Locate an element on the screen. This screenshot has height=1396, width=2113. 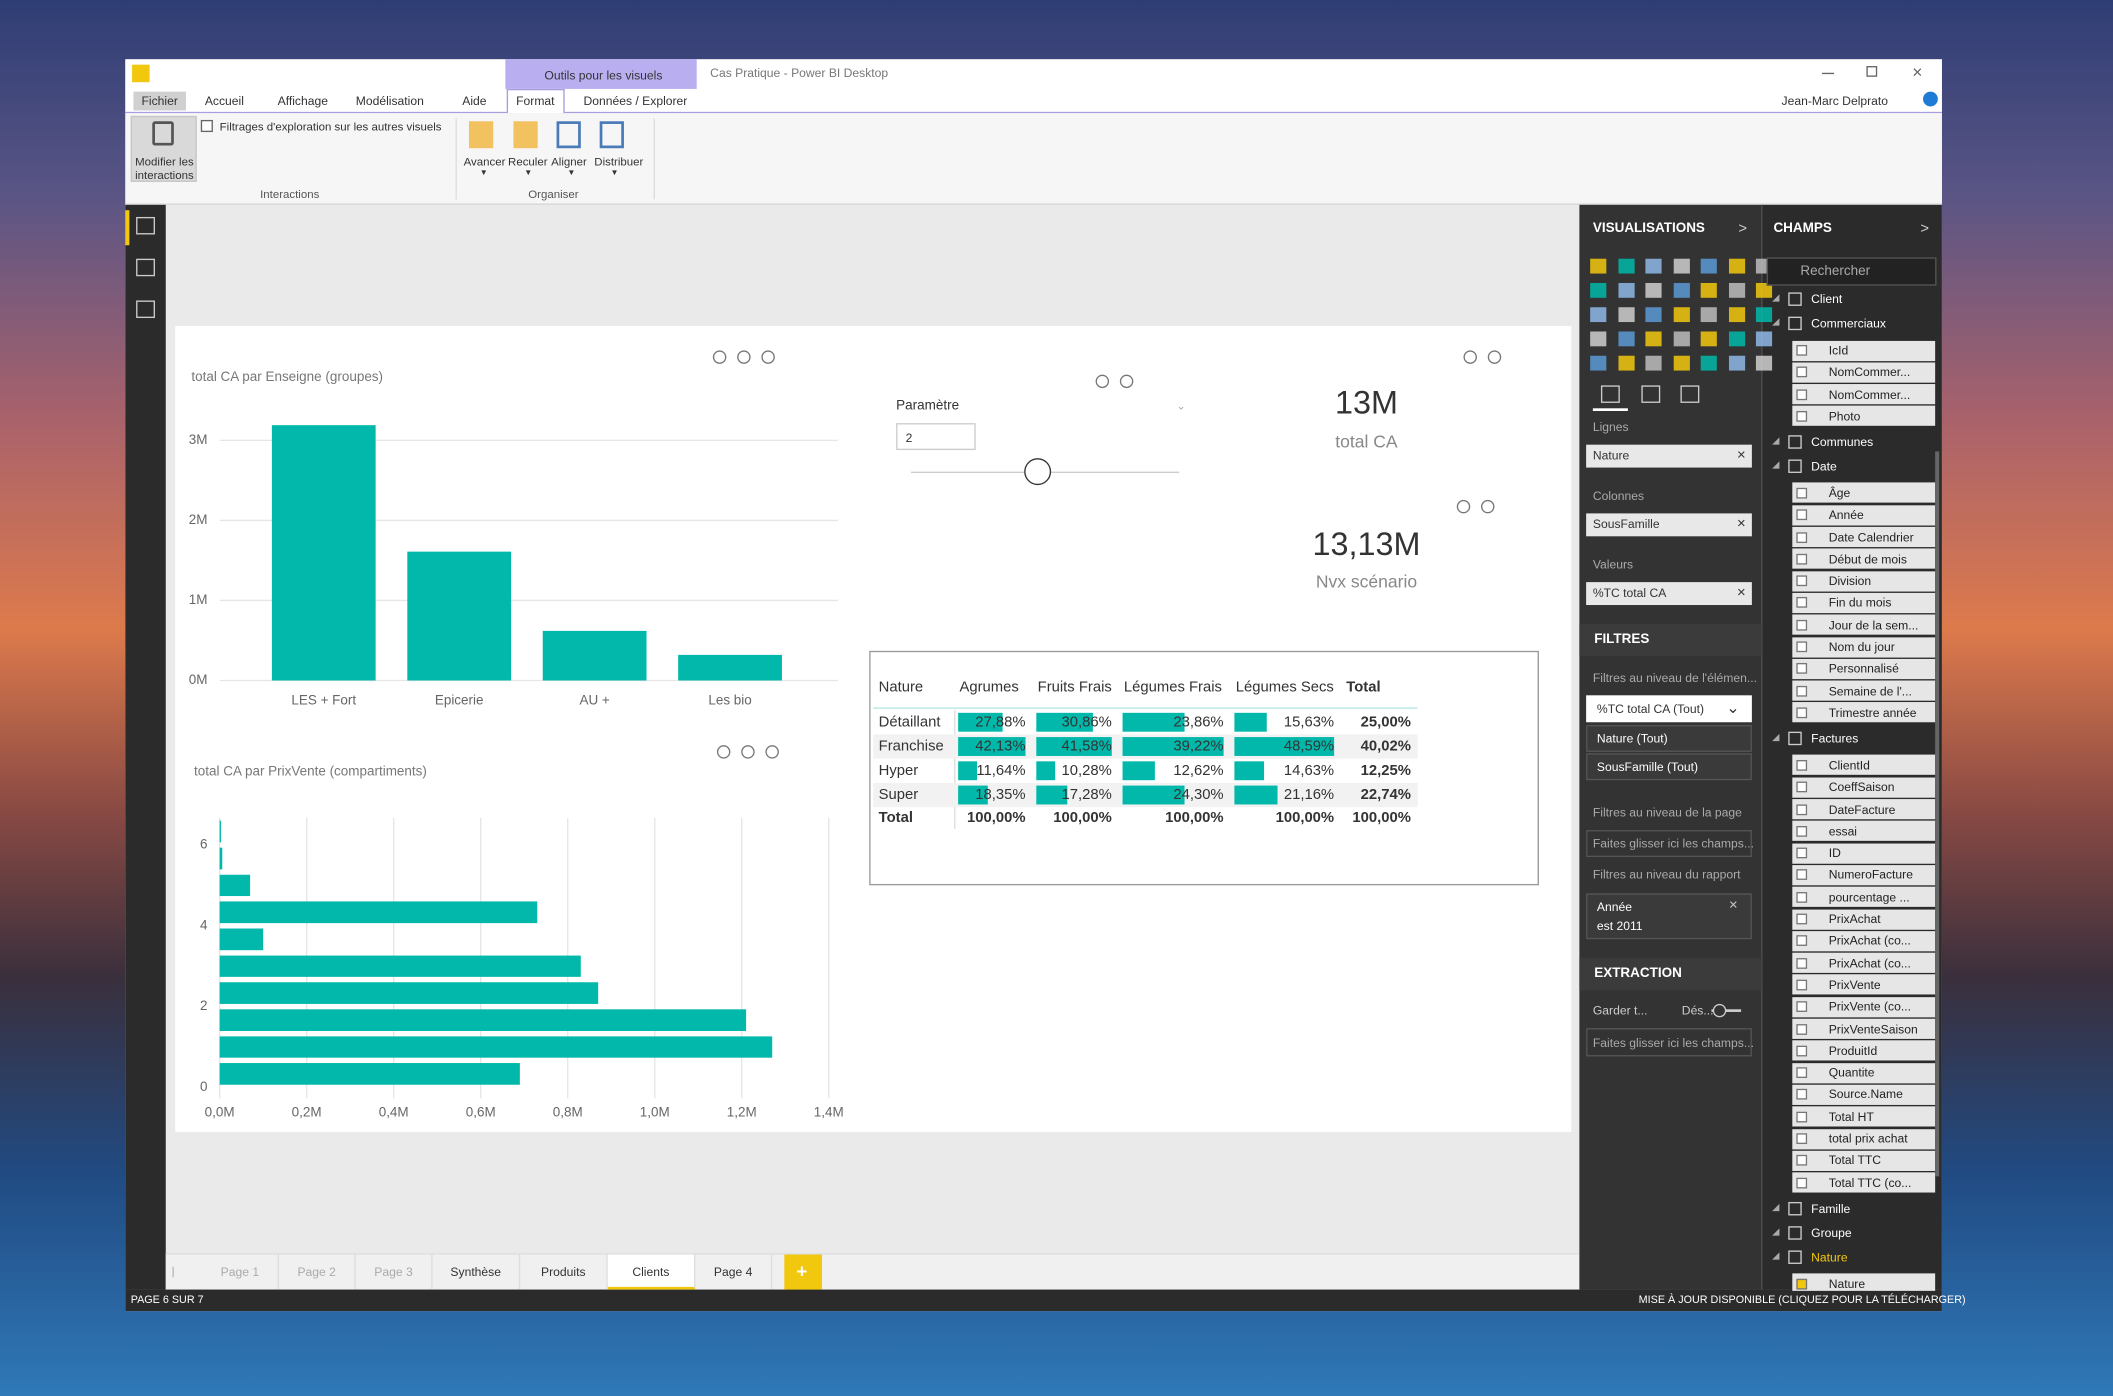
field-name: essai is located at coordinates (1843, 831).